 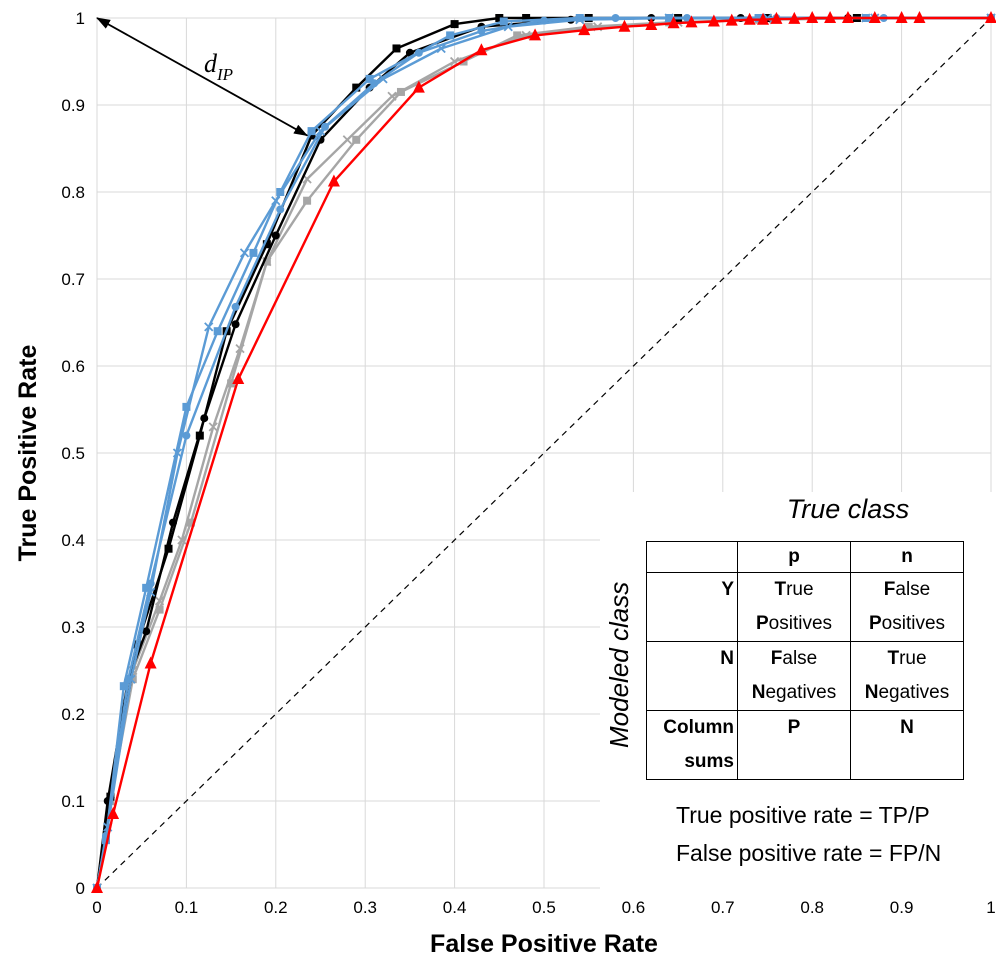 I want to click on fn-rest-2: egatives, so click(x=801, y=692).